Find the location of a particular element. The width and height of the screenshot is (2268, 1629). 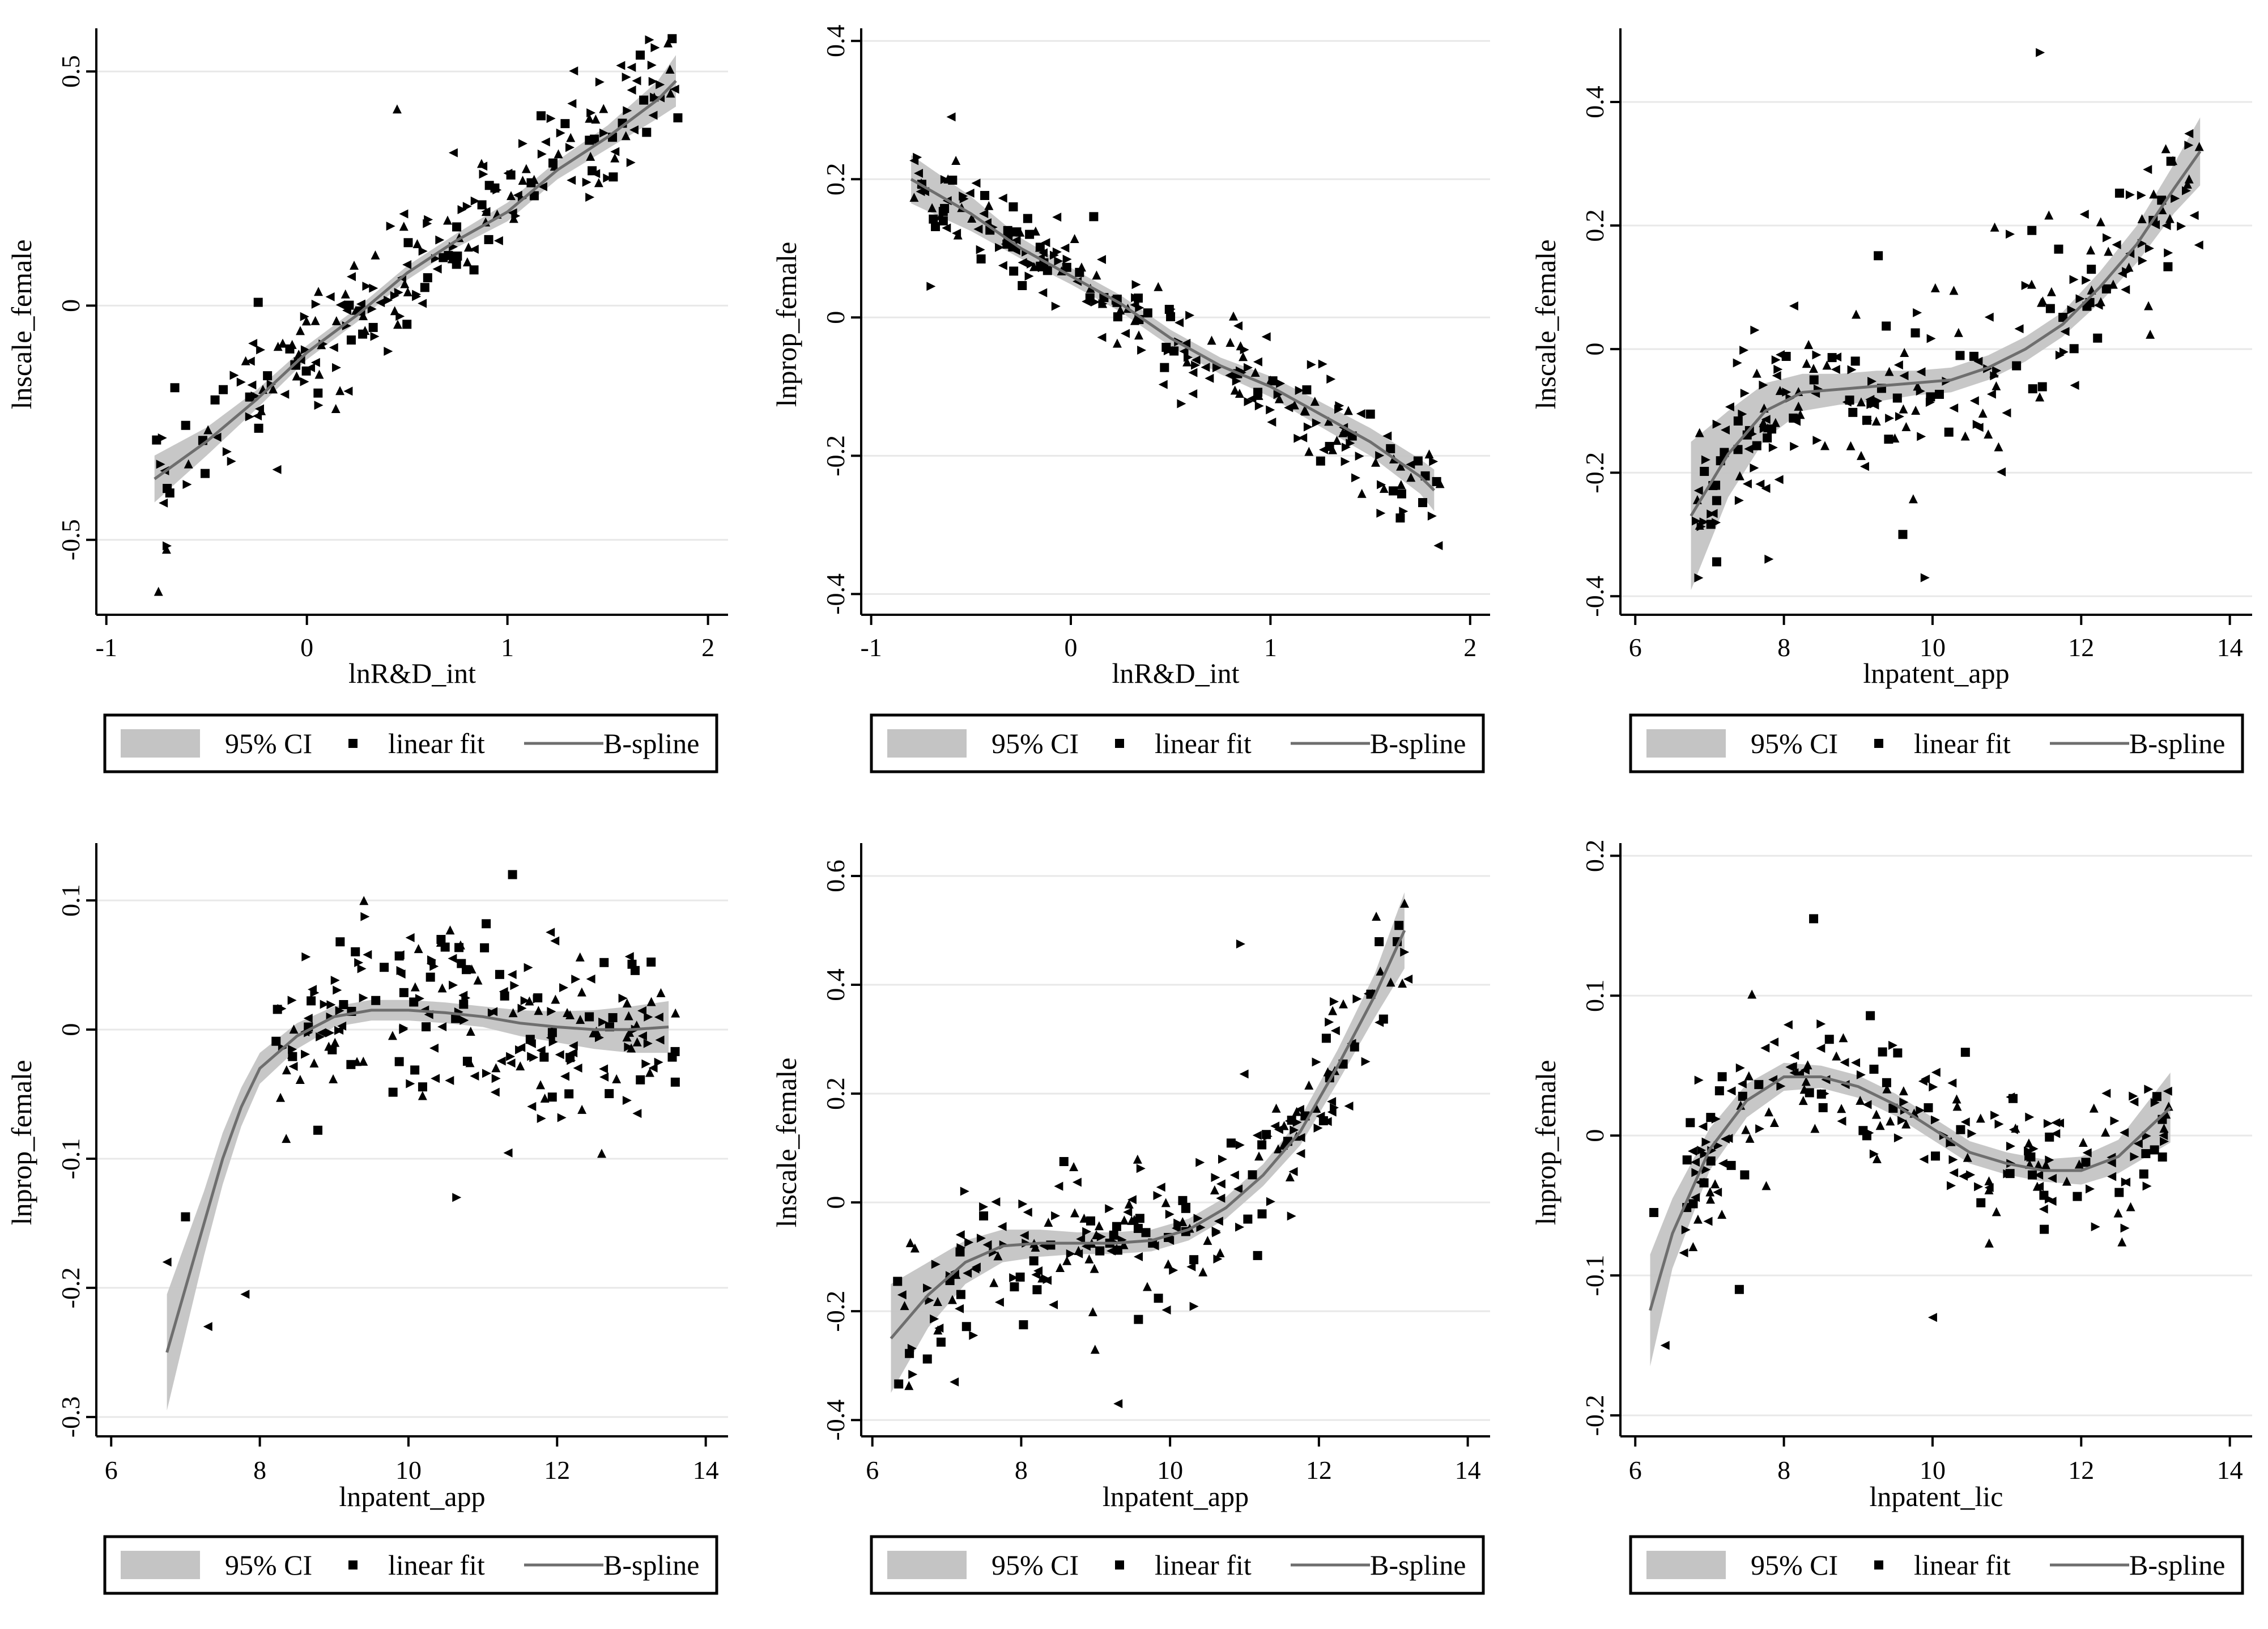

x-tick-label: 14 is located at coordinates (2230, 1470).